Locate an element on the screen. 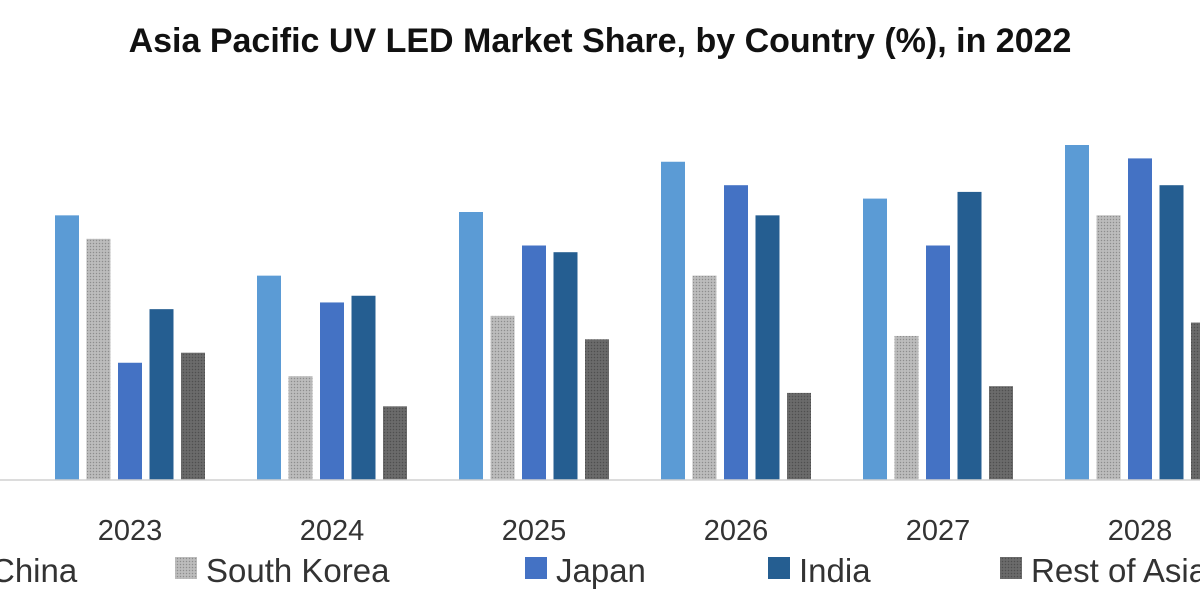 The image size is (1200, 600). bar-japan-2023 is located at coordinates (130, 421).